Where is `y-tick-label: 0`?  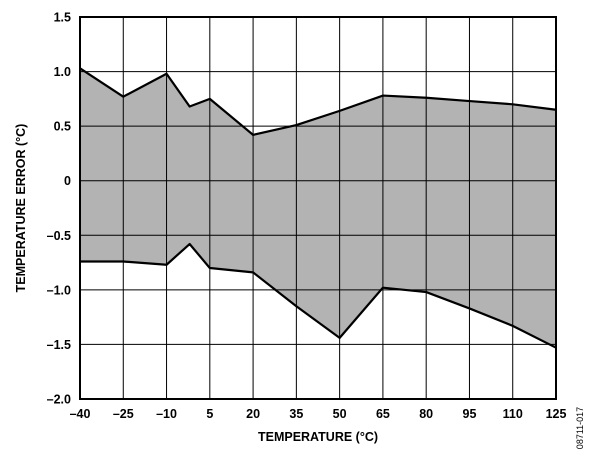 y-tick-label: 0 is located at coordinates (67, 181).